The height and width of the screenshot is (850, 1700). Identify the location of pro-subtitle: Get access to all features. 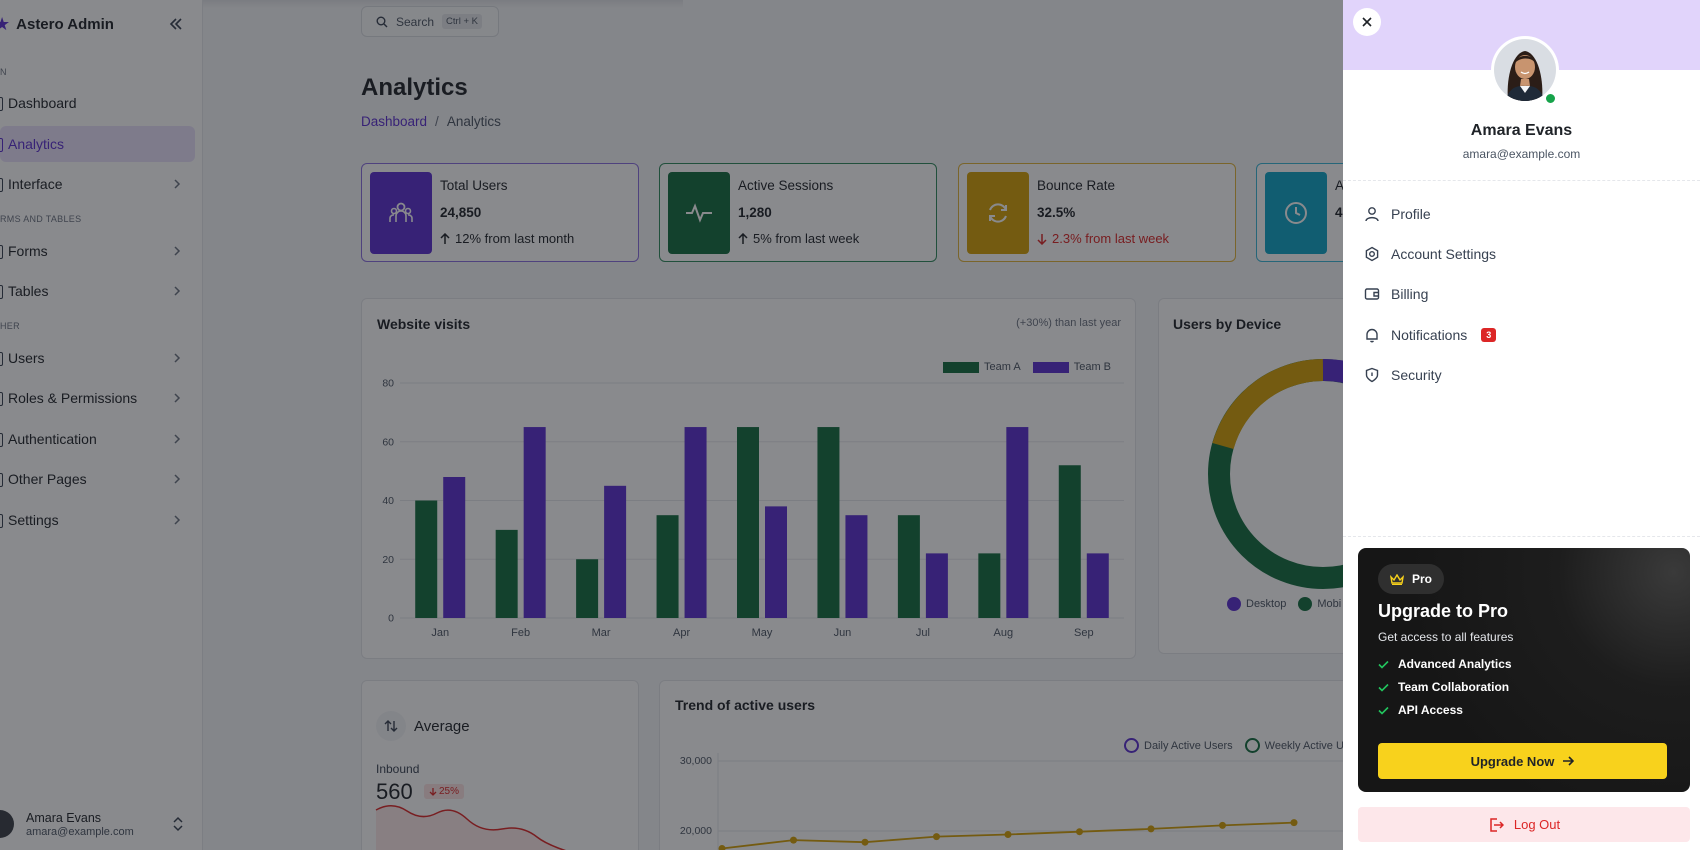
(1446, 637).